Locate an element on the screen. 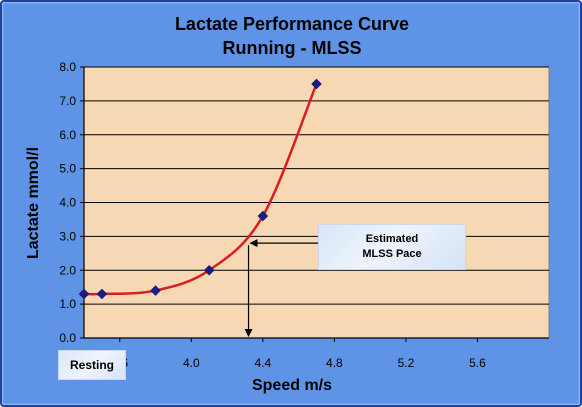 This screenshot has height=407, width=582. x-tick-label: 5.2 is located at coordinates (406, 363).